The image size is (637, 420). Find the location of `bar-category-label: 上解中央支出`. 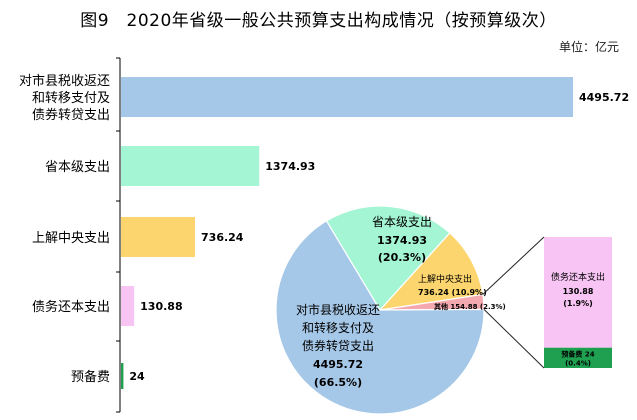

bar-category-label: 上解中央支出 is located at coordinates (71, 238).